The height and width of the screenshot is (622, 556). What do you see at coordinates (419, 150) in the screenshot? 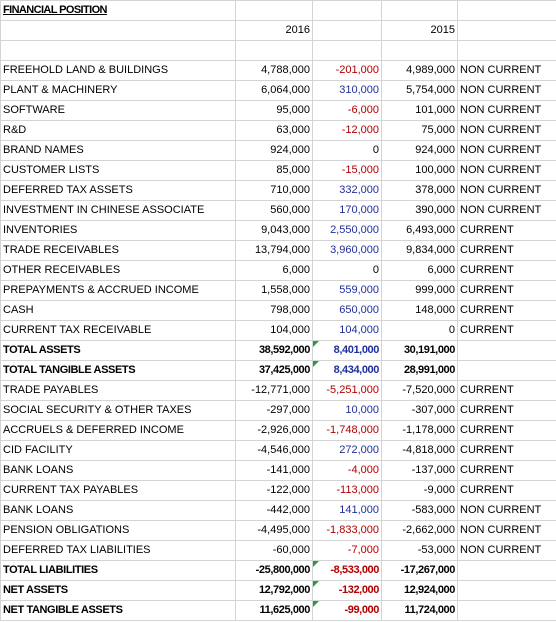
I see `value-2015: 924,000` at bounding box center [419, 150].